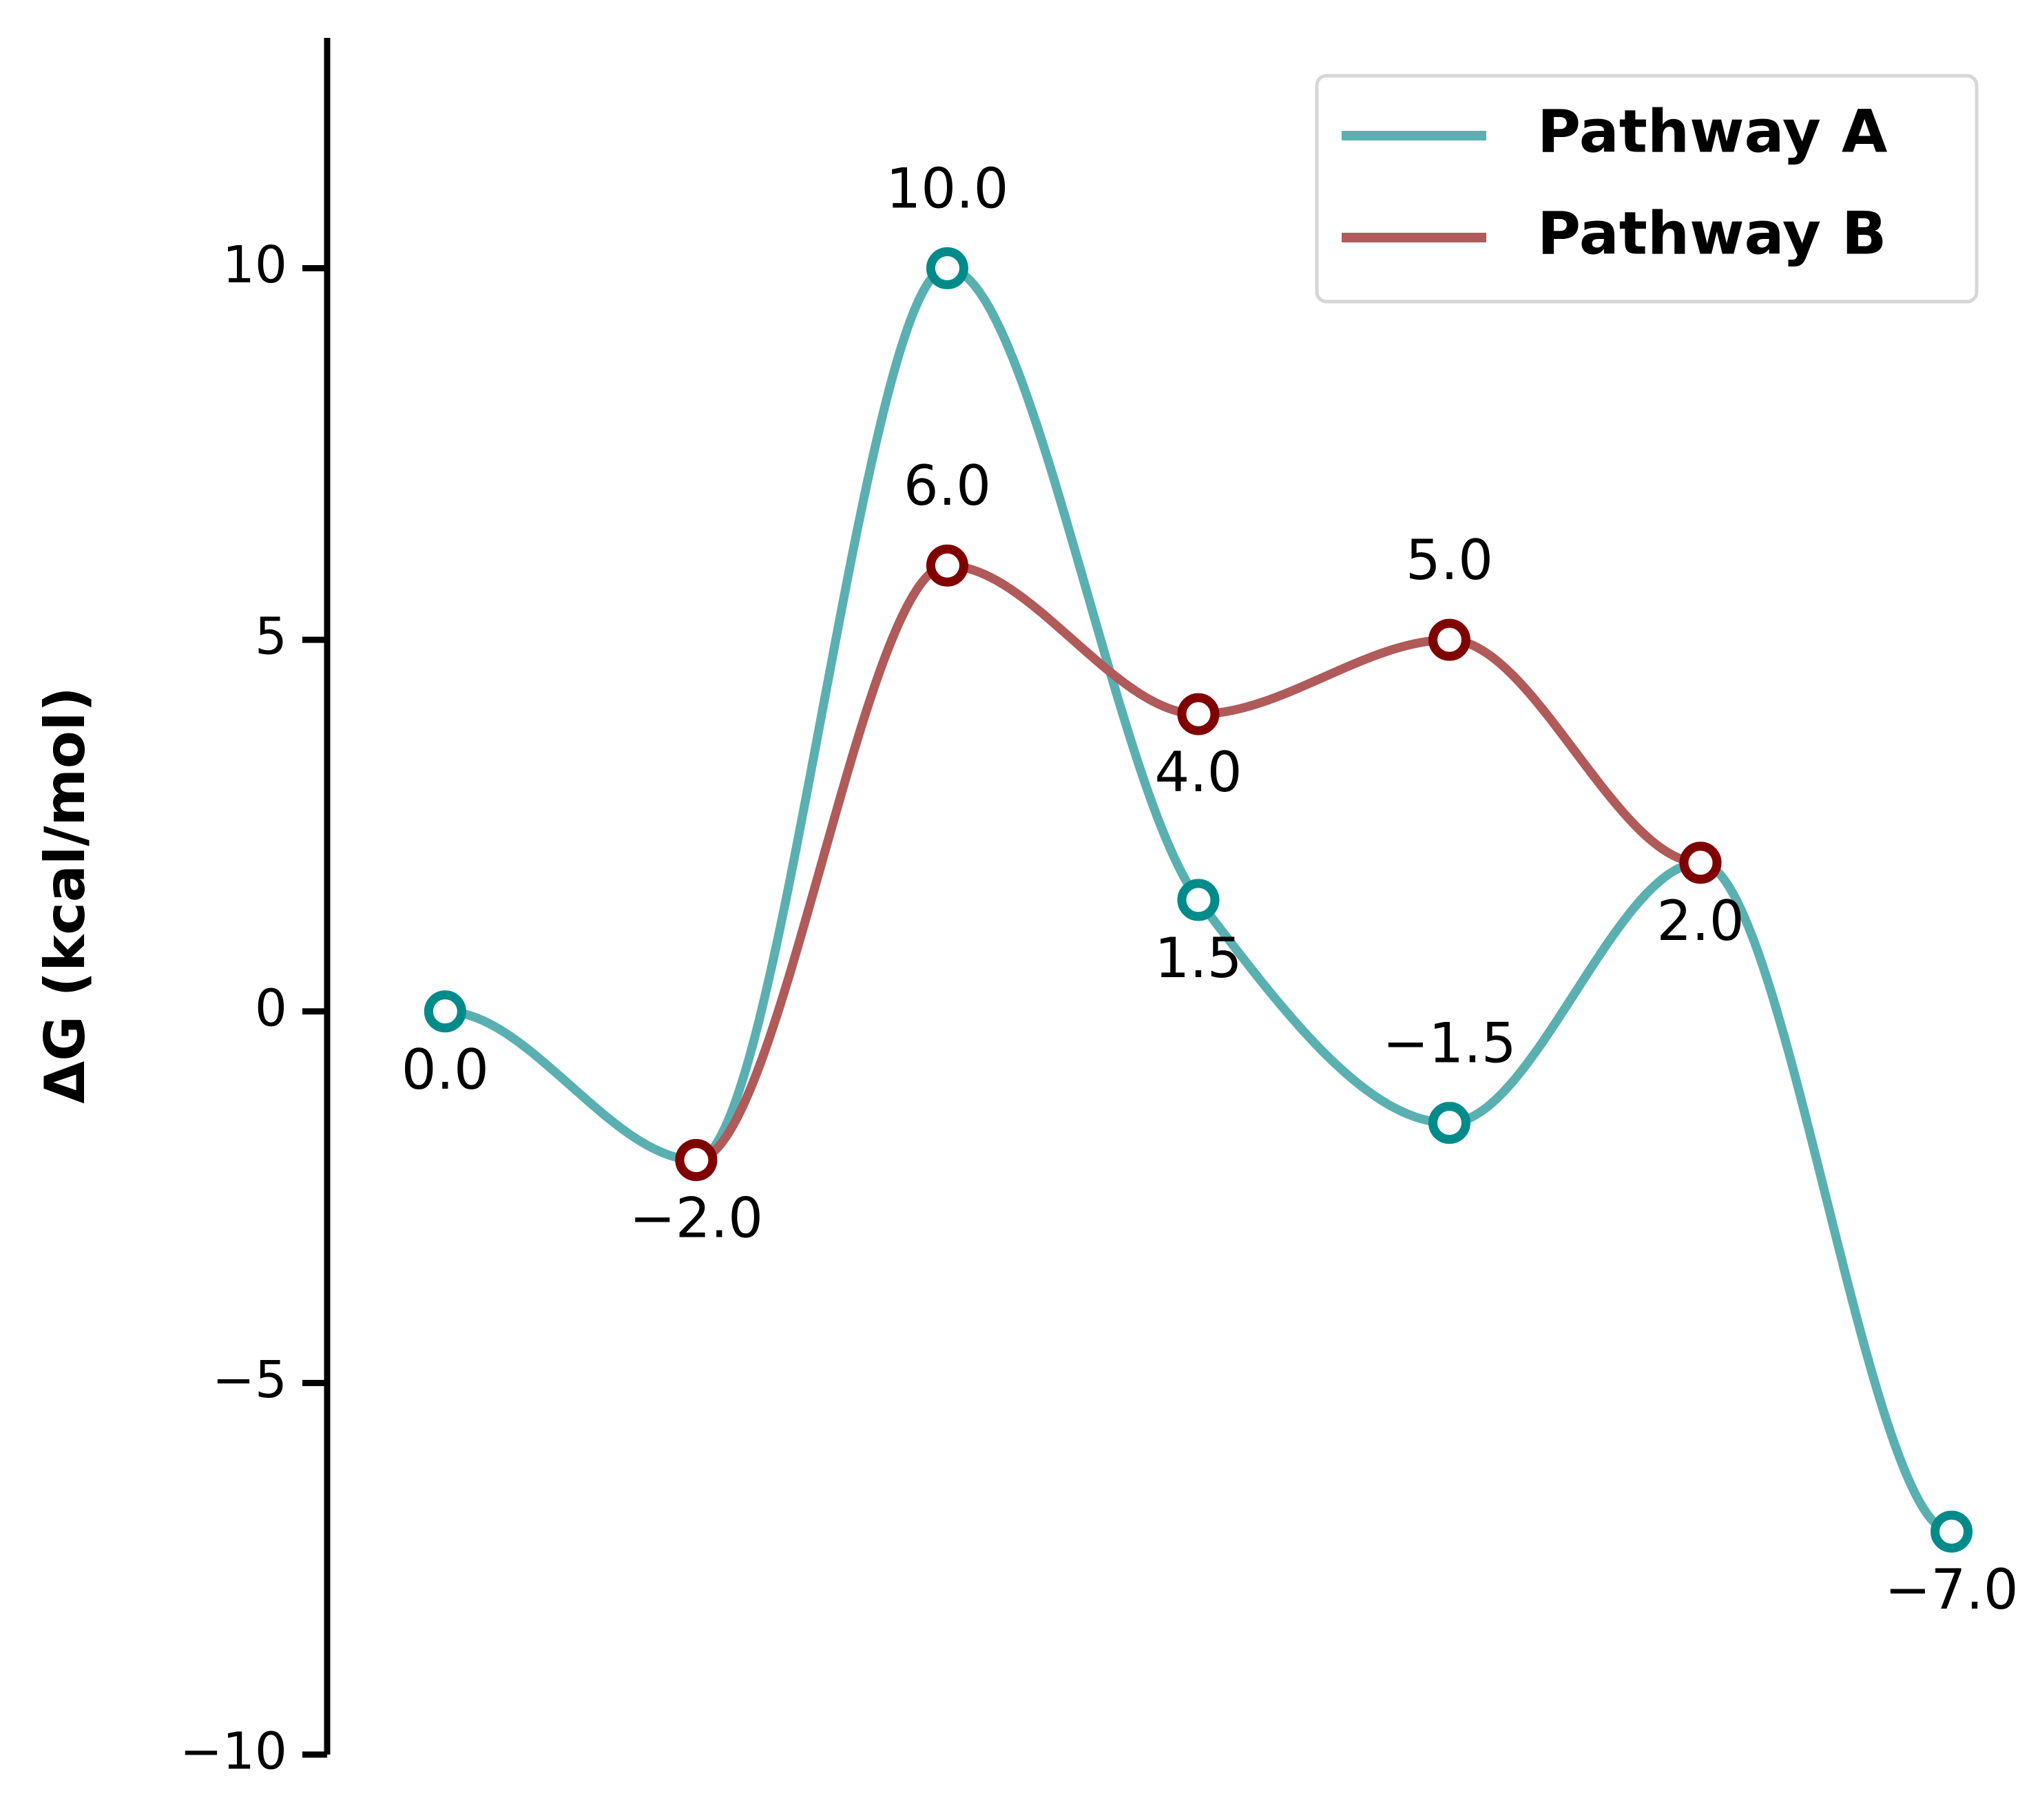  Describe the element at coordinates (233, 1752) in the screenshot. I see `y-tick-label: −10` at that location.